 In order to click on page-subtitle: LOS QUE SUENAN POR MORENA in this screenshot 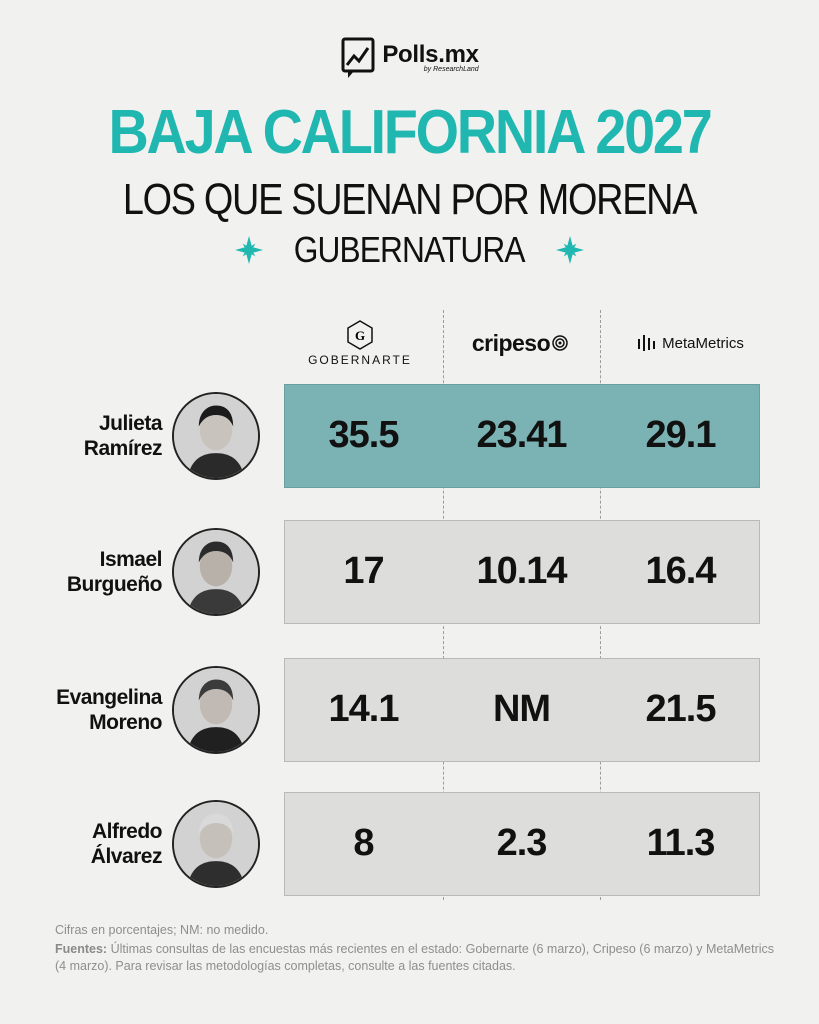, I will do `click(410, 199)`.